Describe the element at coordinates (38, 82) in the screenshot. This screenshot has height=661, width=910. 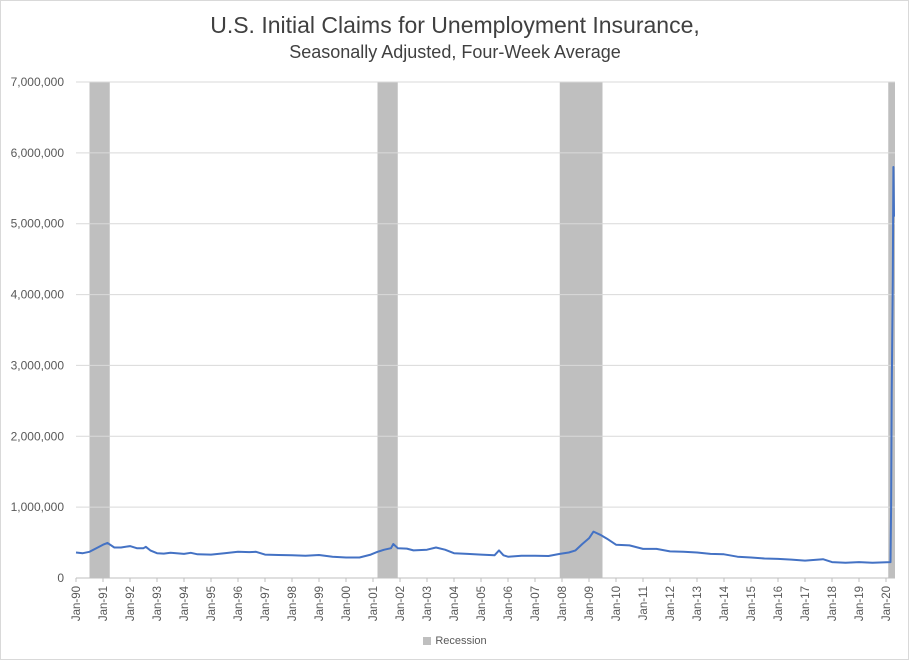
I see `y-tick-label-7: 7,000,000` at that location.